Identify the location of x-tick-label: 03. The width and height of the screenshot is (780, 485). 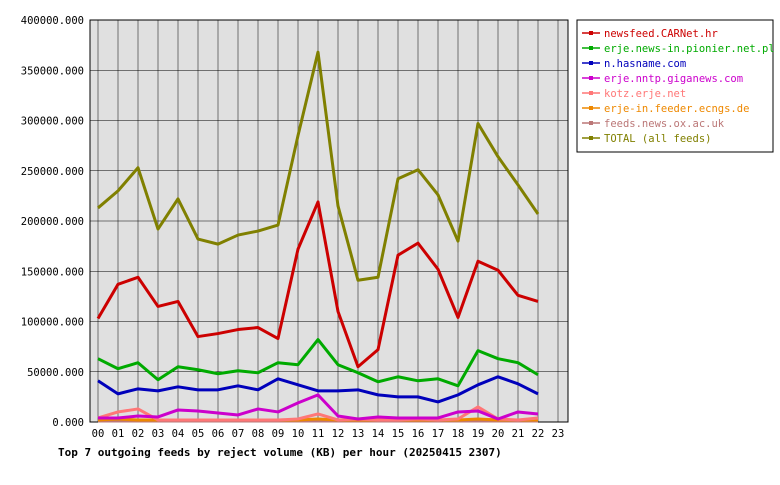
(158, 434).